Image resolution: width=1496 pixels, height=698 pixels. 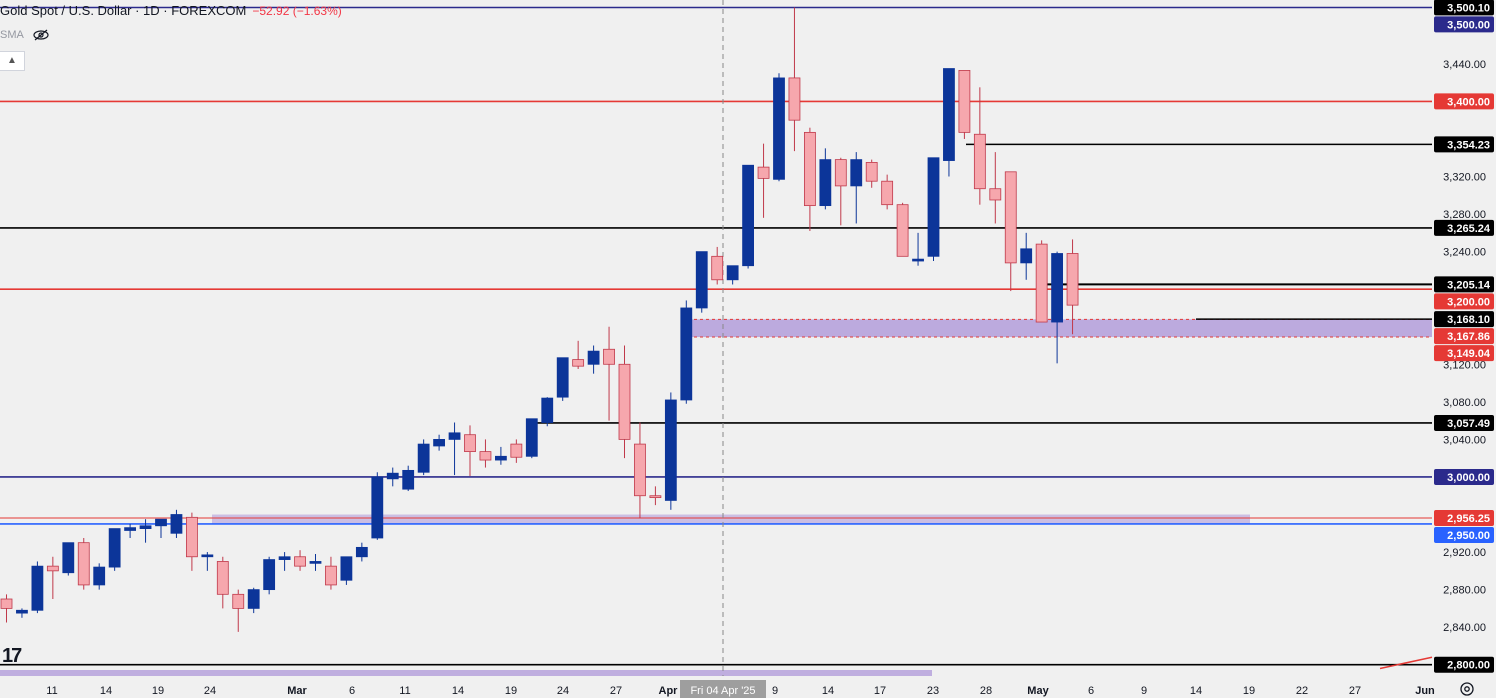 What do you see at coordinates (1464, 65) in the screenshot?
I see `y-tick-label: 3,440.00` at bounding box center [1464, 65].